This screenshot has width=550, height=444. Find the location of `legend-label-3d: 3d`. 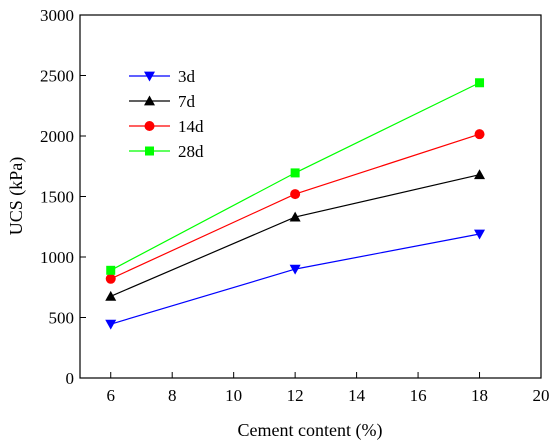

legend-label-3d: 3d is located at coordinates (187, 76).